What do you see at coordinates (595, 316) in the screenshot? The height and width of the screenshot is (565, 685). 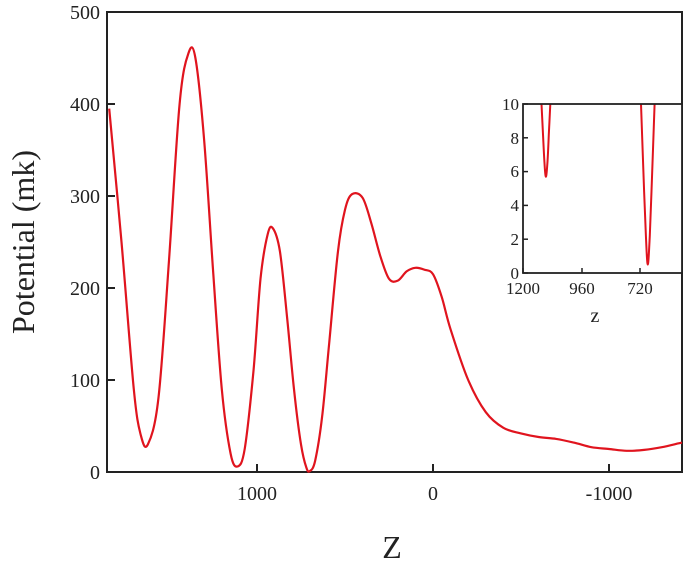 I see `inset-x-axis-title: z` at bounding box center [595, 316].